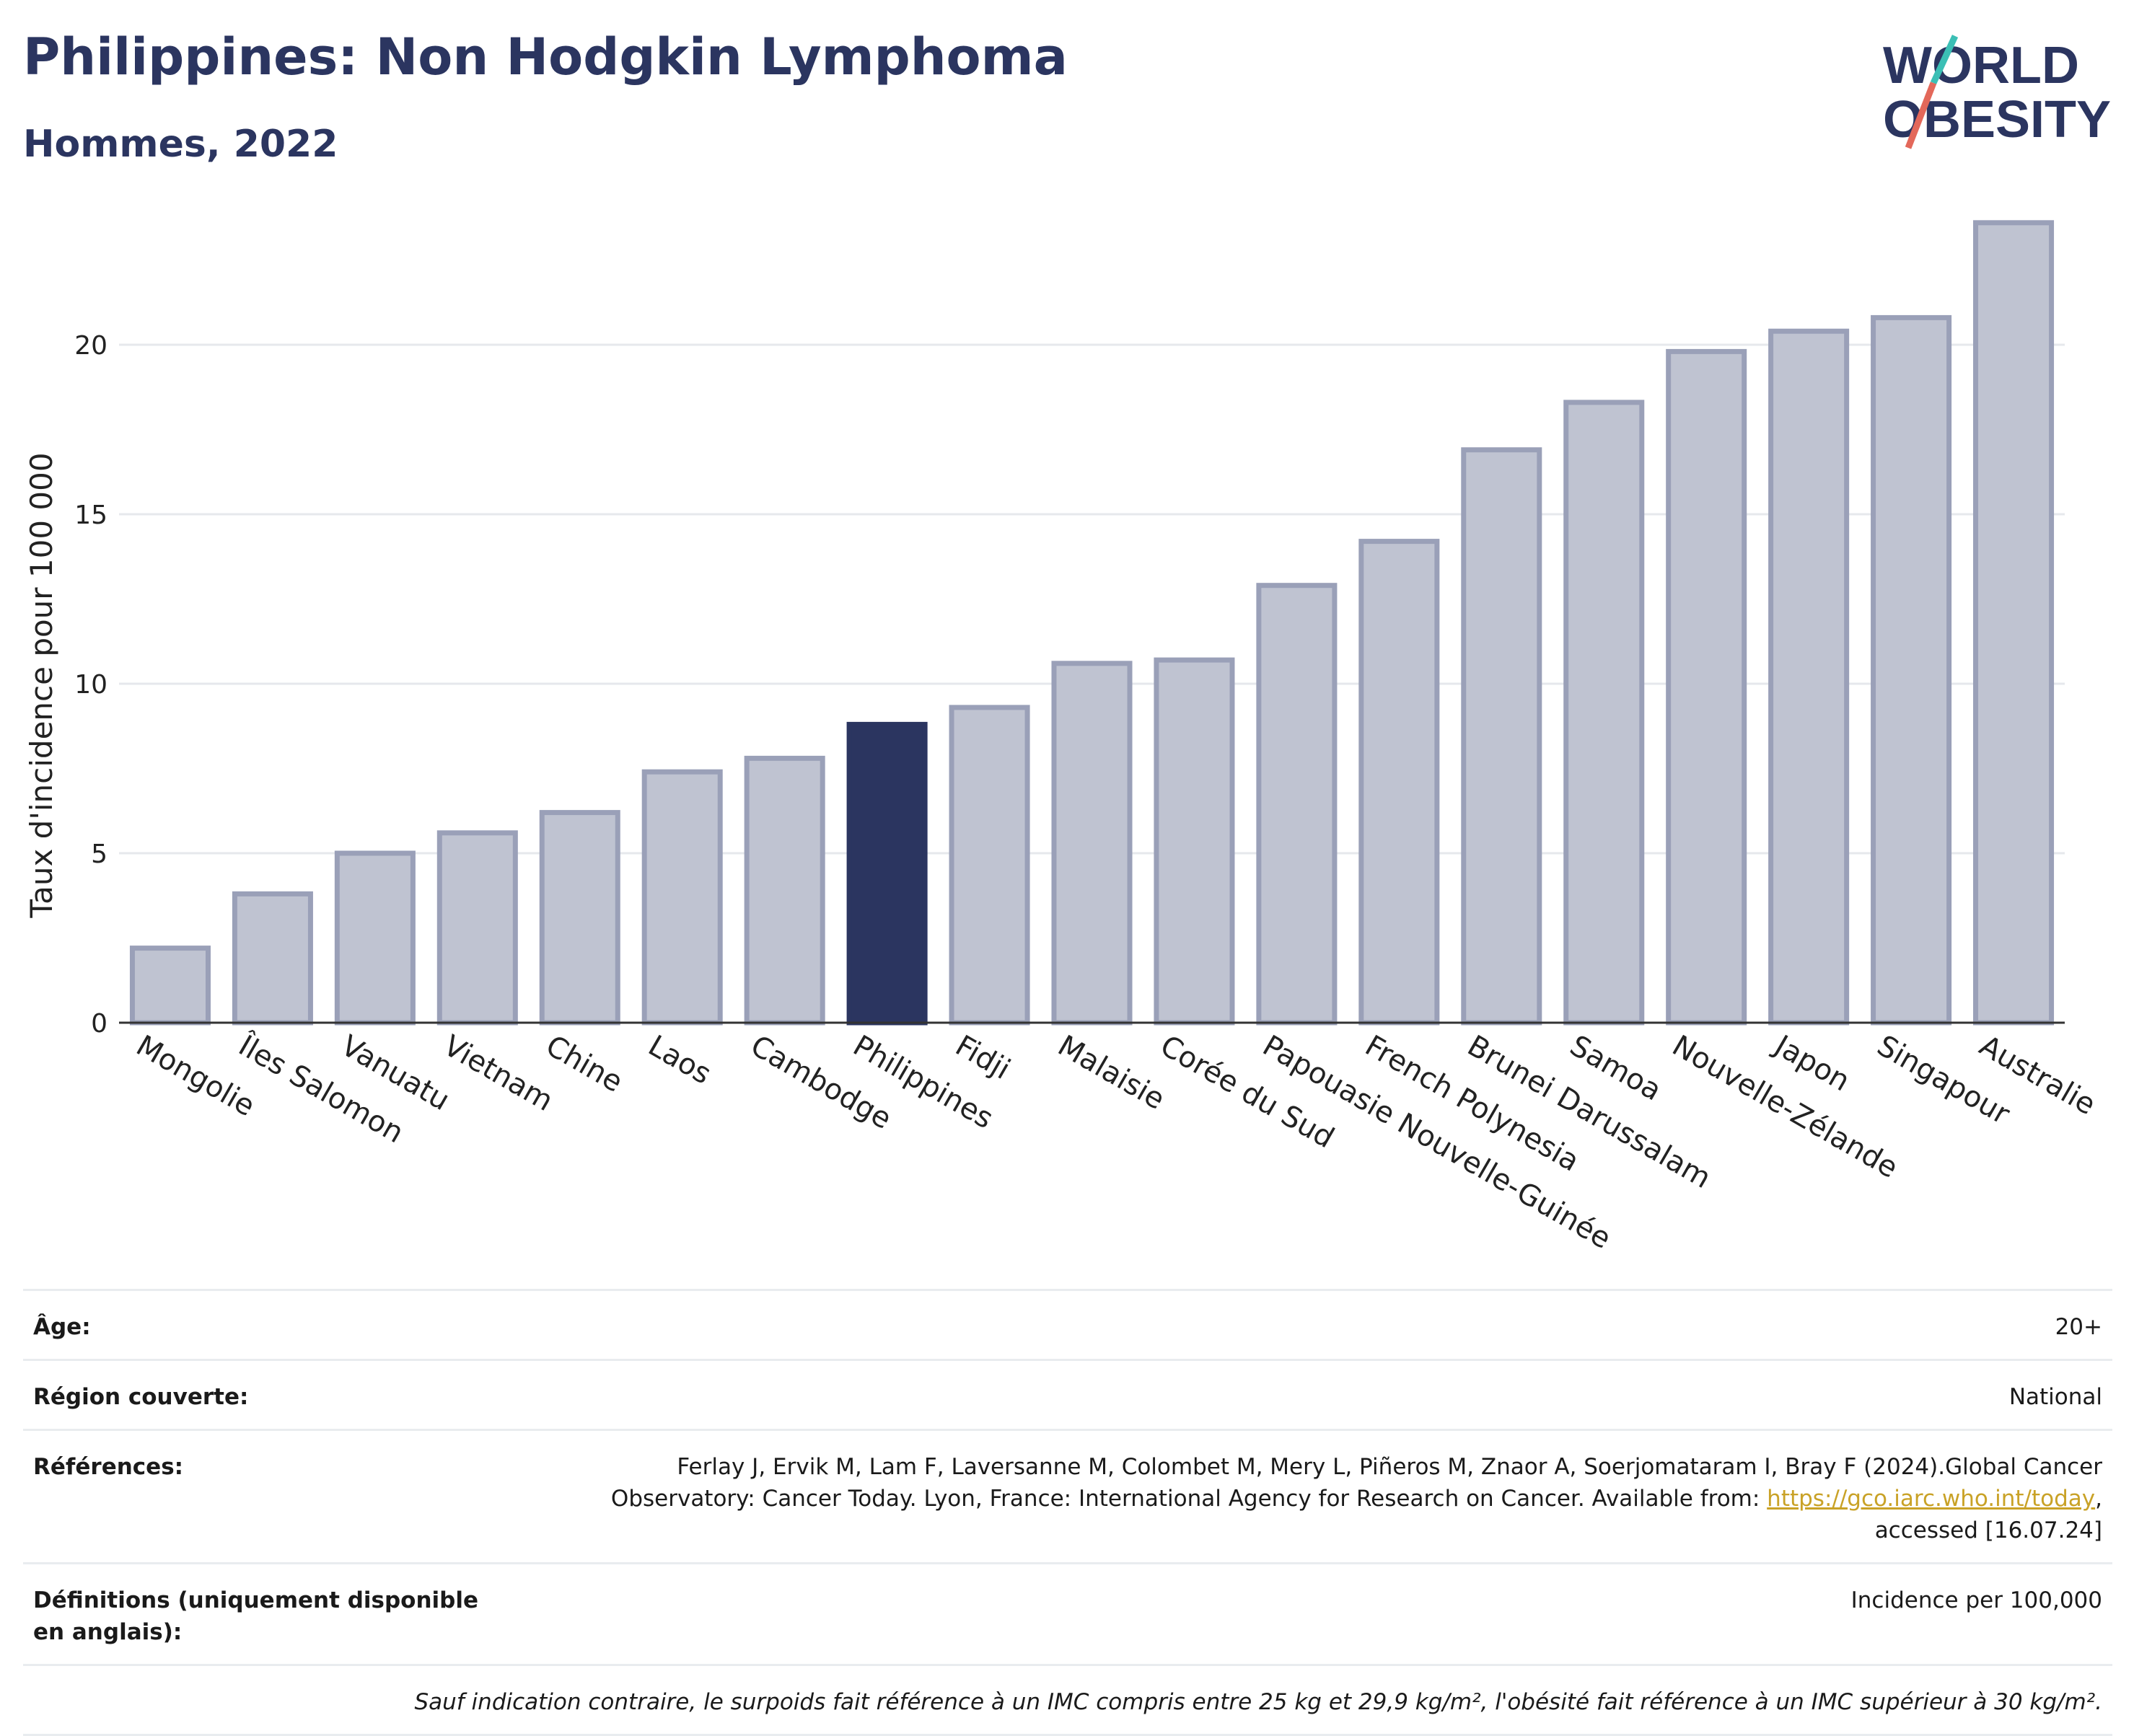 The width and height of the screenshot is (2134, 1736). Describe the element at coordinates (90, 685) in the screenshot. I see `y-tick-label: 10` at that location.